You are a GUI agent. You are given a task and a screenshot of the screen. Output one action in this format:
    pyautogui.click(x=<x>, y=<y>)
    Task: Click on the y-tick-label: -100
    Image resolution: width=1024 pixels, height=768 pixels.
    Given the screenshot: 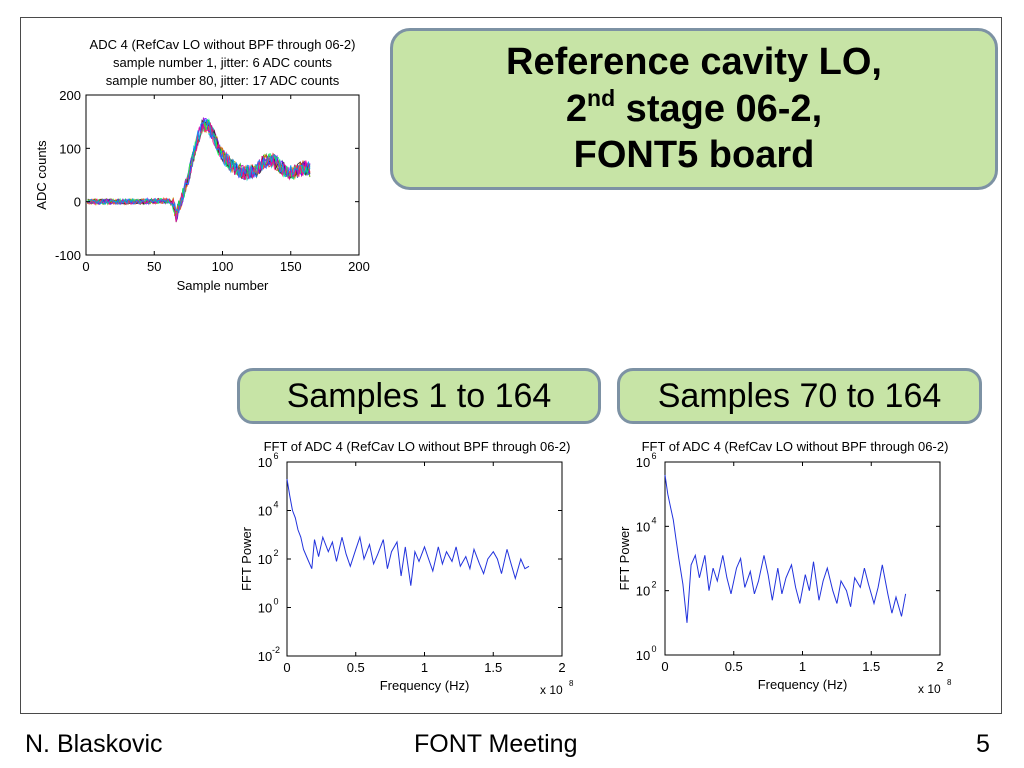 What is the action you would take?
    pyautogui.click(x=68, y=255)
    